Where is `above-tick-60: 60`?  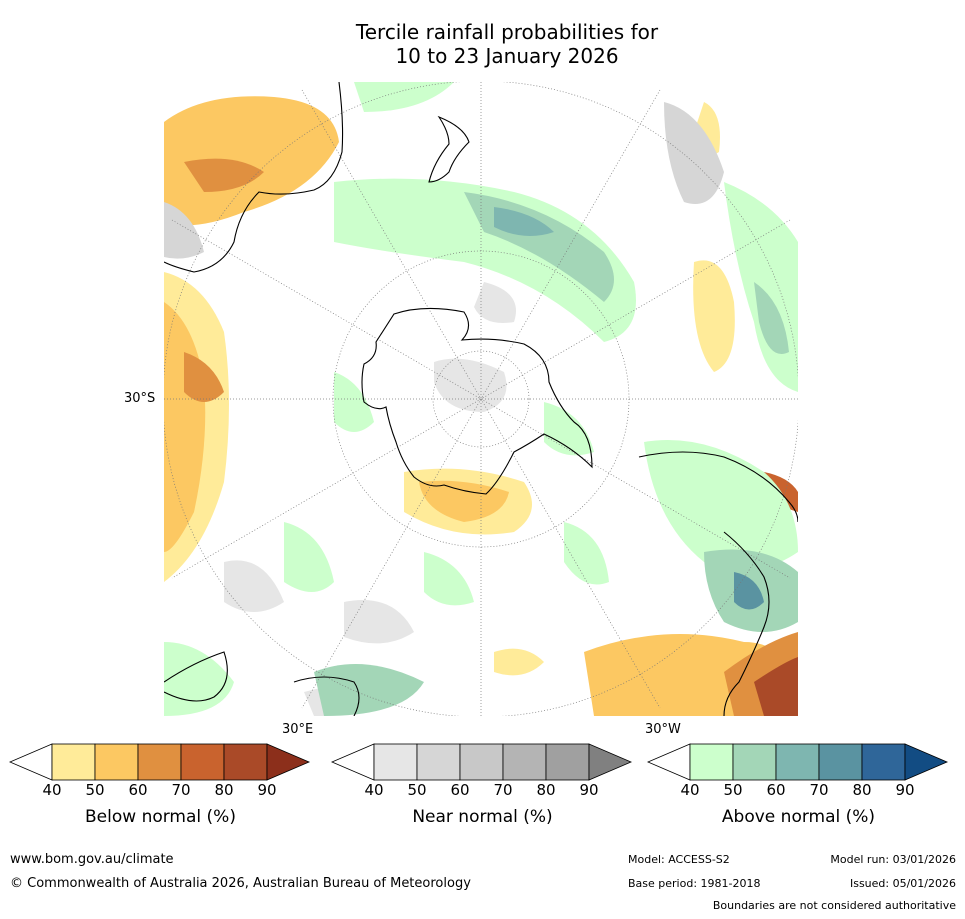
above-tick-60: 60 is located at coordinates (776, 790).